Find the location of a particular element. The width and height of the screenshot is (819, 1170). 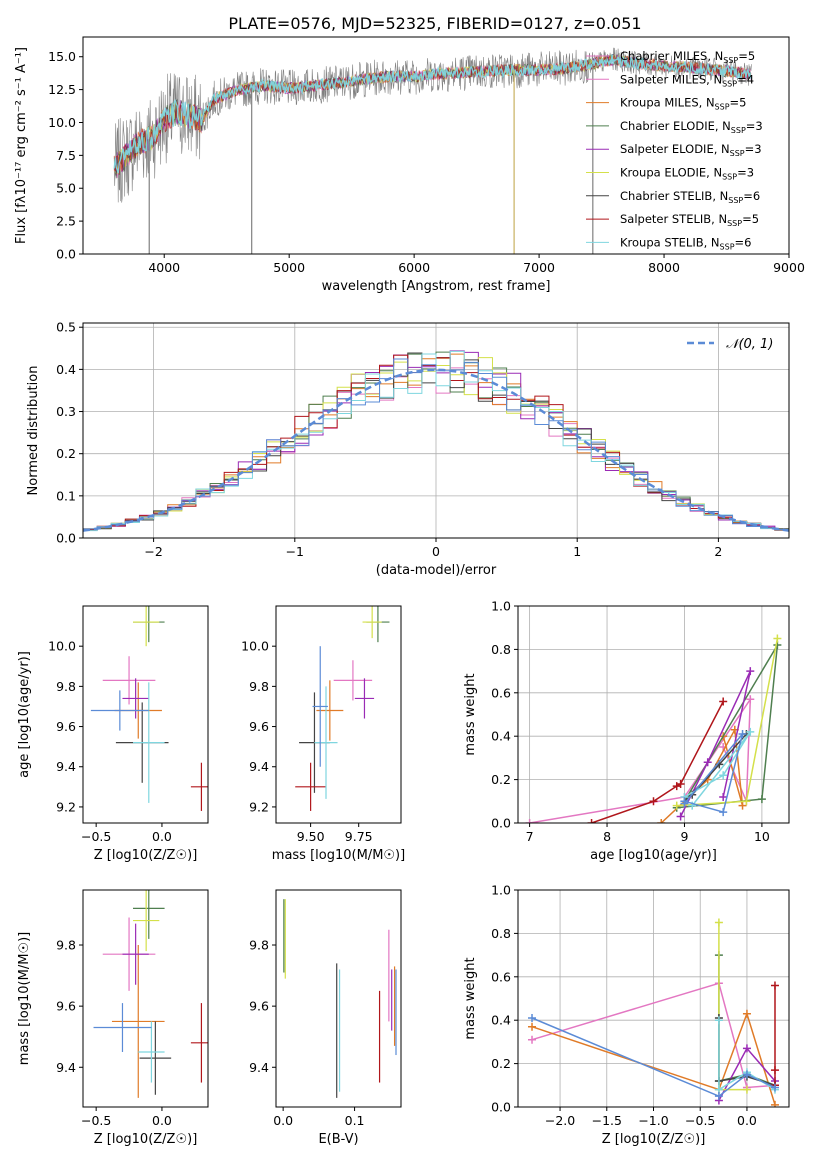

age_vs_Z-ytick-label: 9.8 is located at coordinates (66, 686).